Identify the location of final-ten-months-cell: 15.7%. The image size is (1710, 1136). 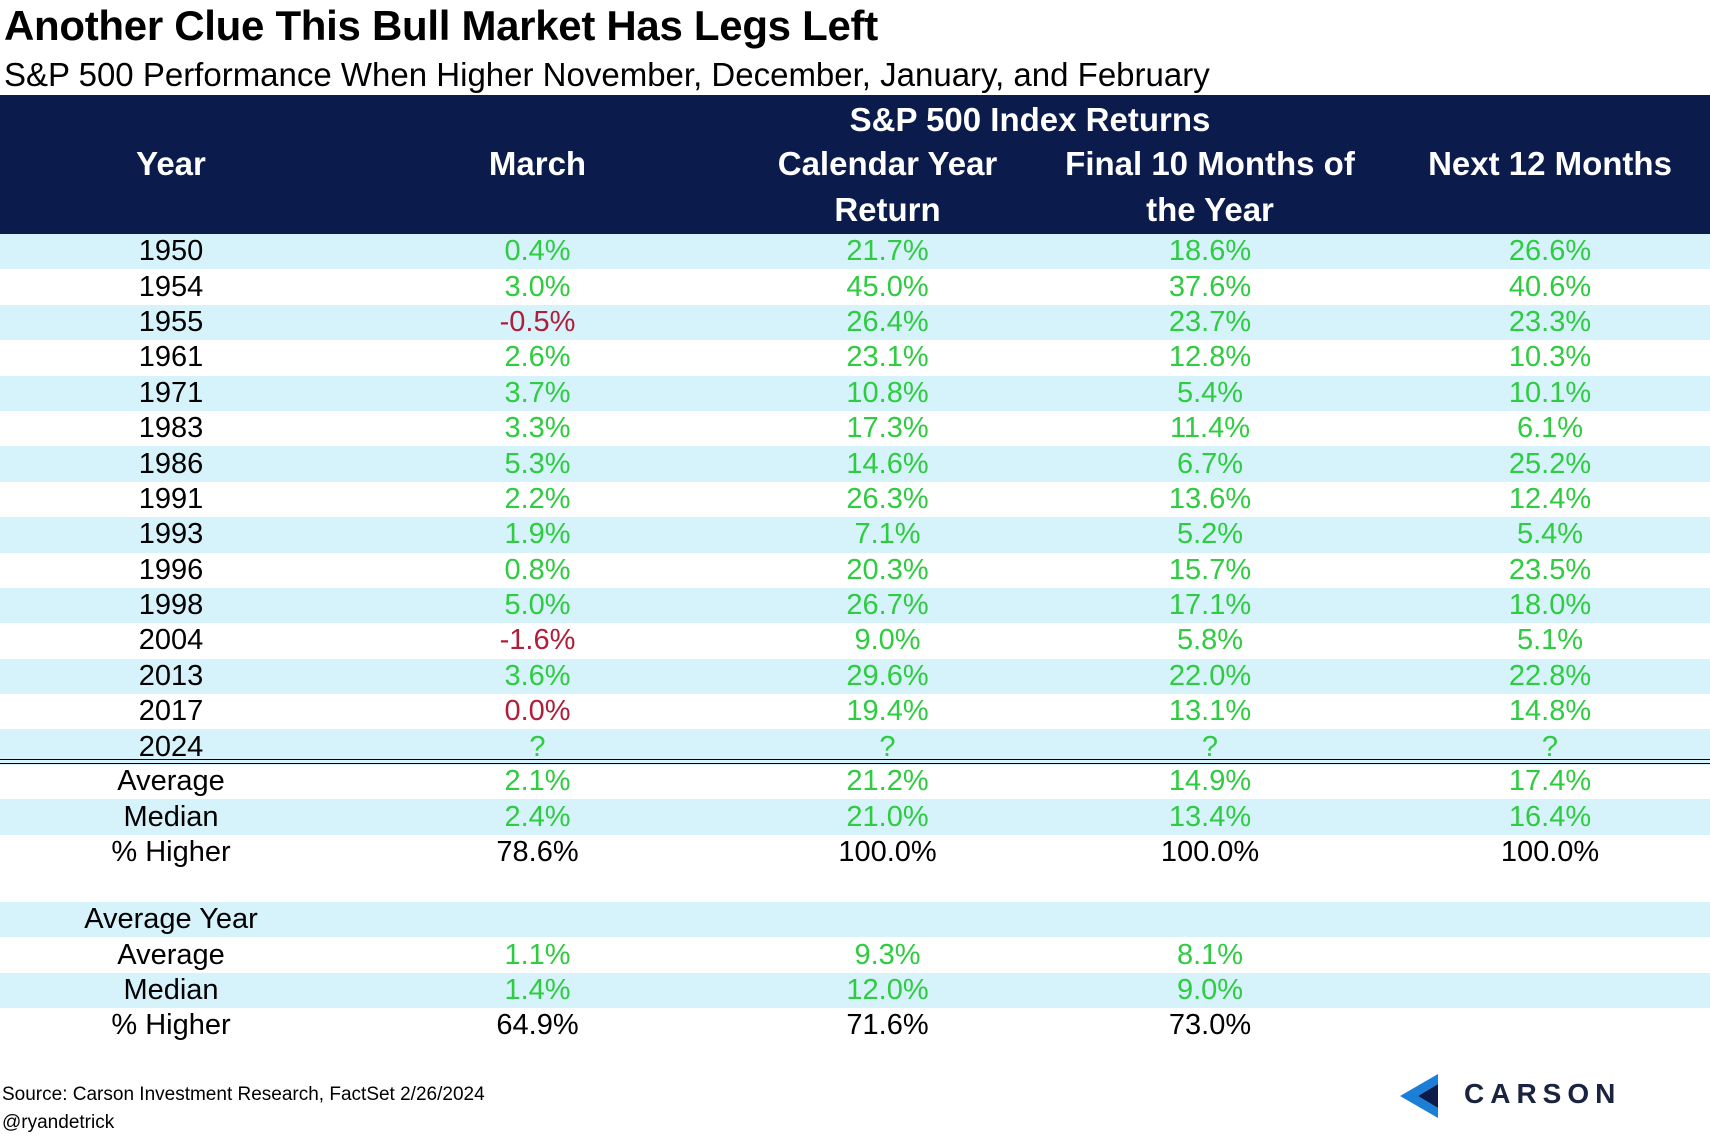
(1210, 569).